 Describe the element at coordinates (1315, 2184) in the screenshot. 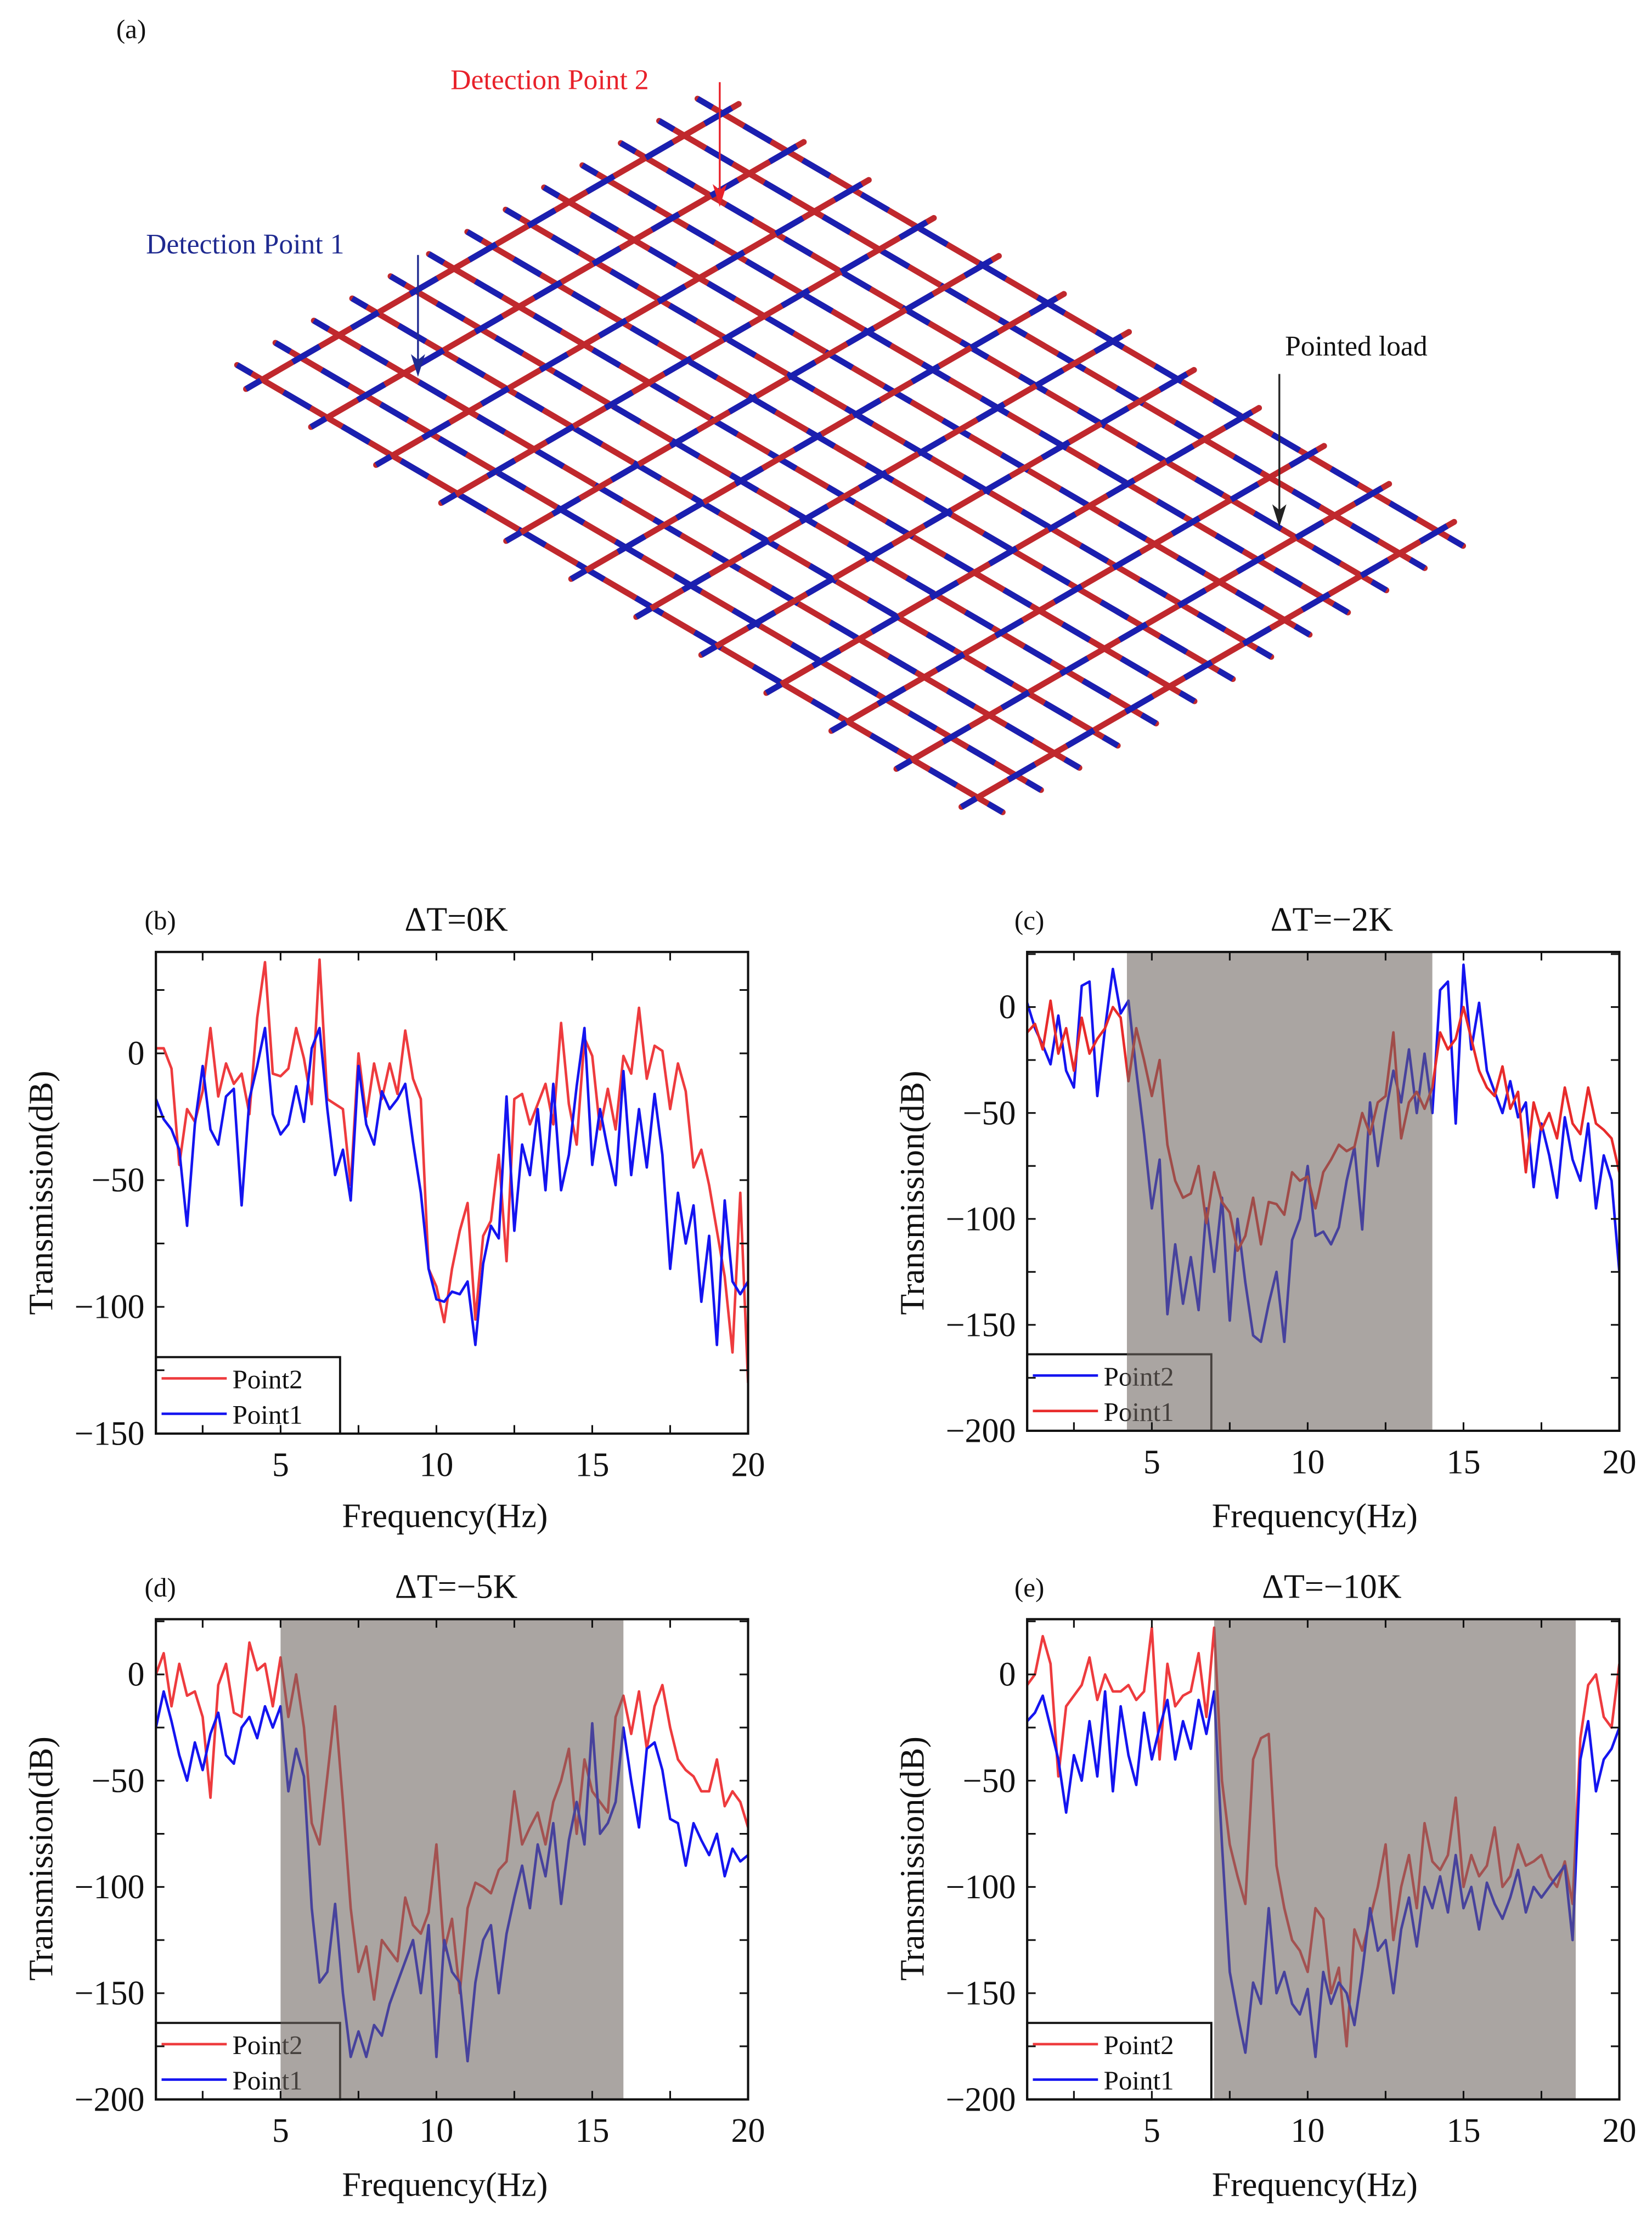

I see `chart-e-xlabel: Frequency(Hz)` at that location.